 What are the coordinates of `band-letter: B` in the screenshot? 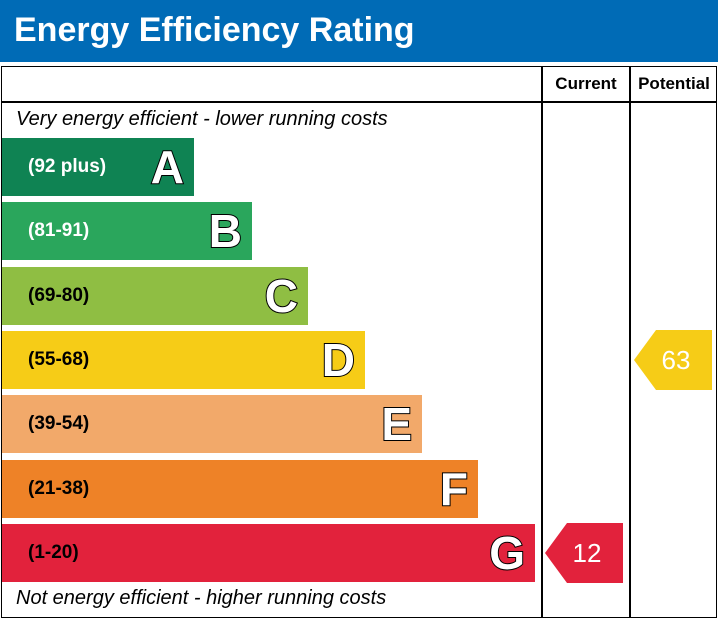 It's located at (225, 231).